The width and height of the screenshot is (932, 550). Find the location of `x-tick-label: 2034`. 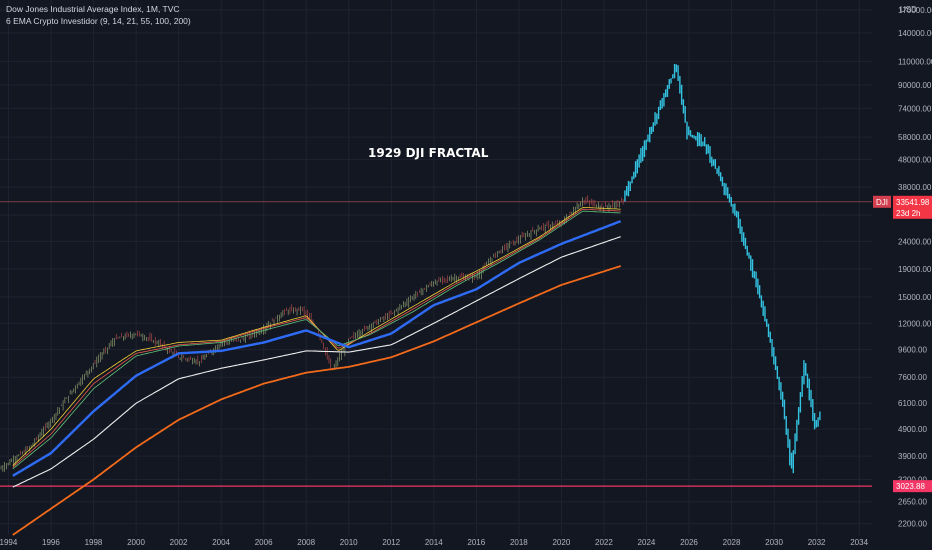

x-tick-label: 2034 is located at coordinates (859, 542).